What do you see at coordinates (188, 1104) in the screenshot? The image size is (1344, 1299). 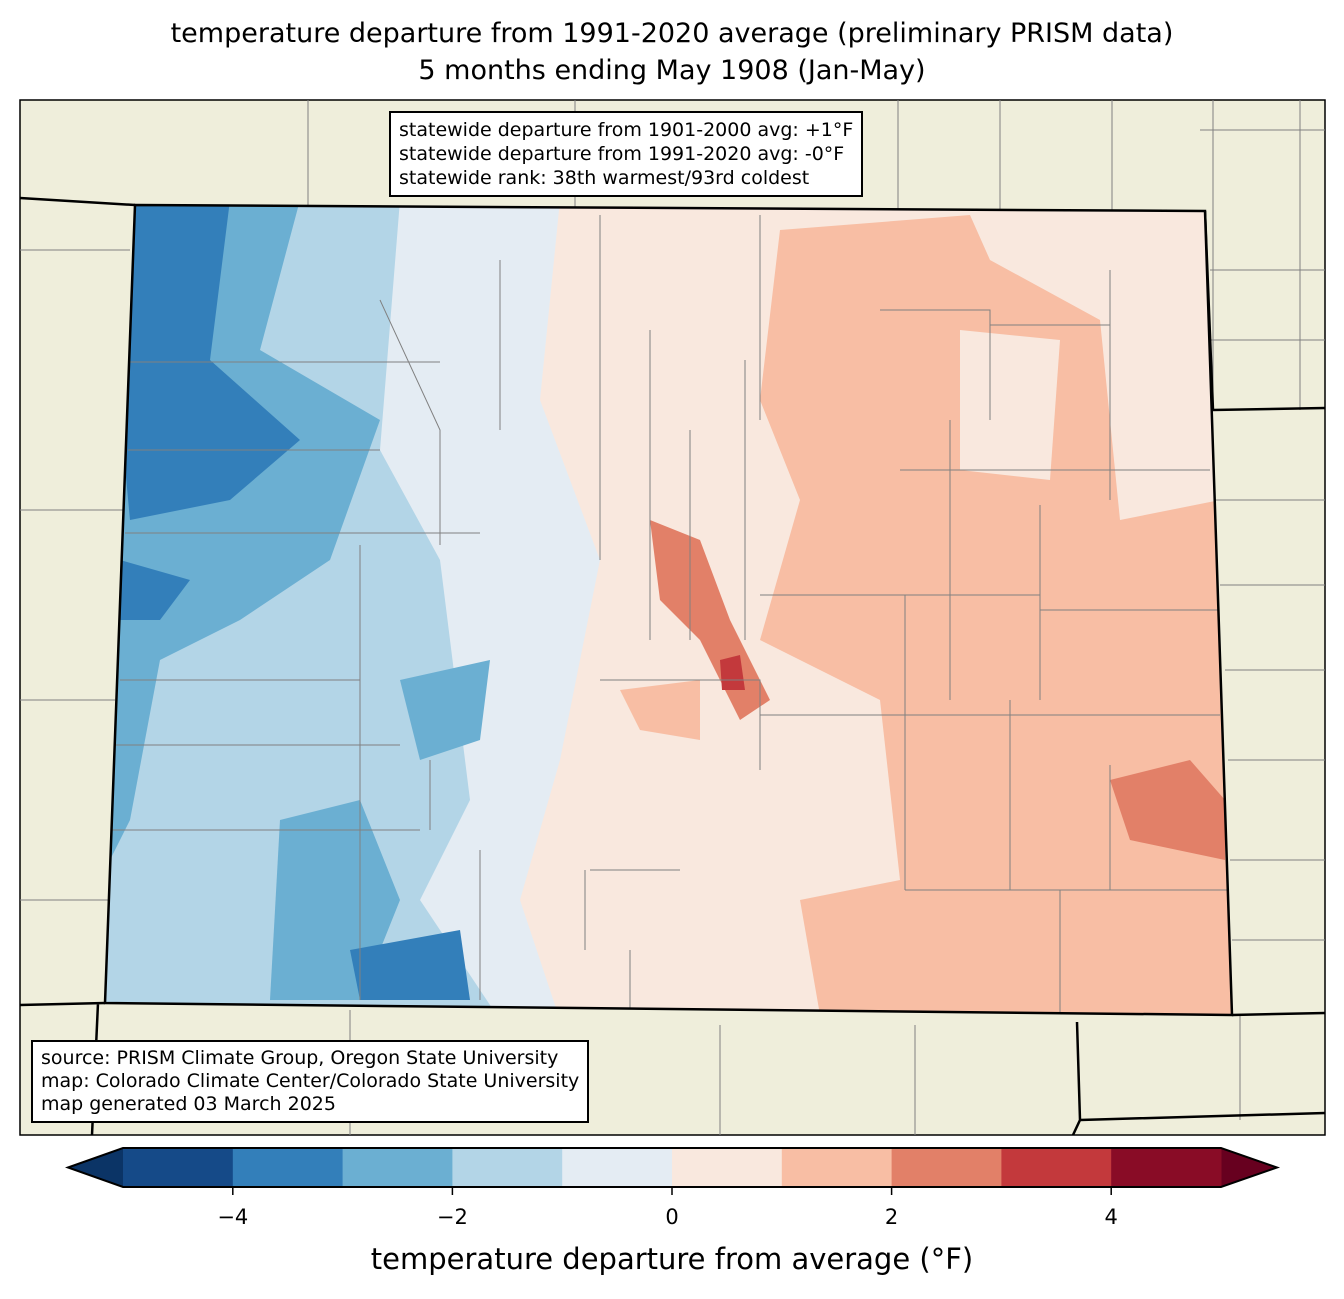 I see `generated-date-line: map generated 03 March 2025` at bounding box center [188, 1104].